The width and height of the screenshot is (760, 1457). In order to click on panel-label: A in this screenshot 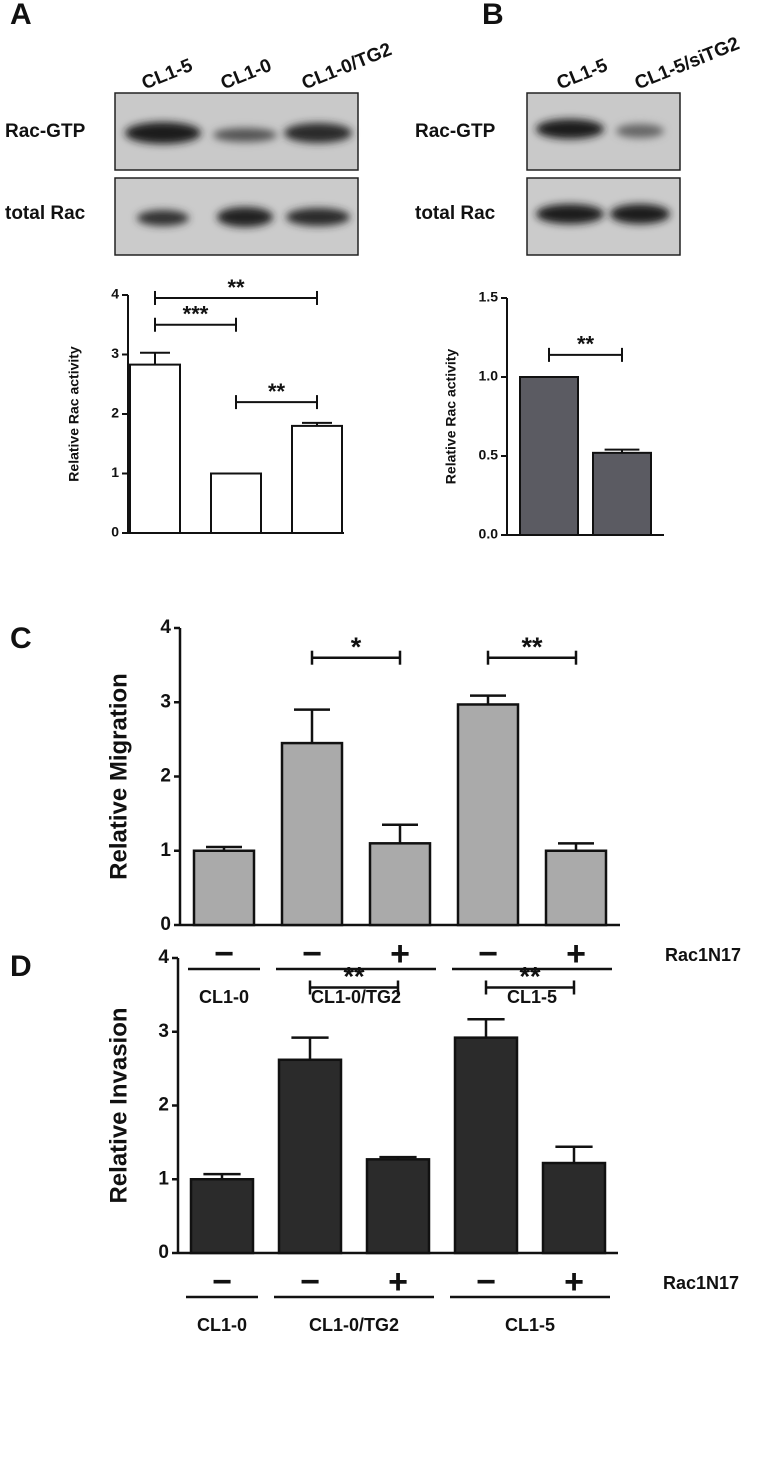, I will do `click(21, 15)`.